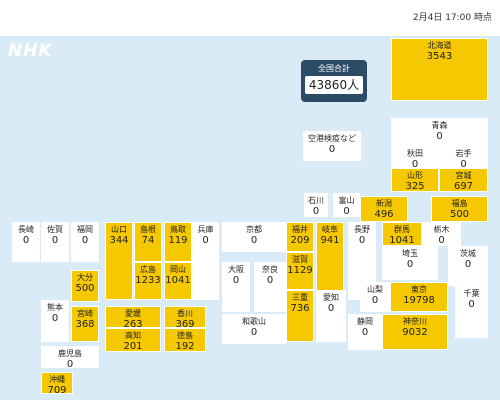 The width and height of the screenshot is (500, 400). I want to click on prefecture-name: 山形, so click(415, 175).